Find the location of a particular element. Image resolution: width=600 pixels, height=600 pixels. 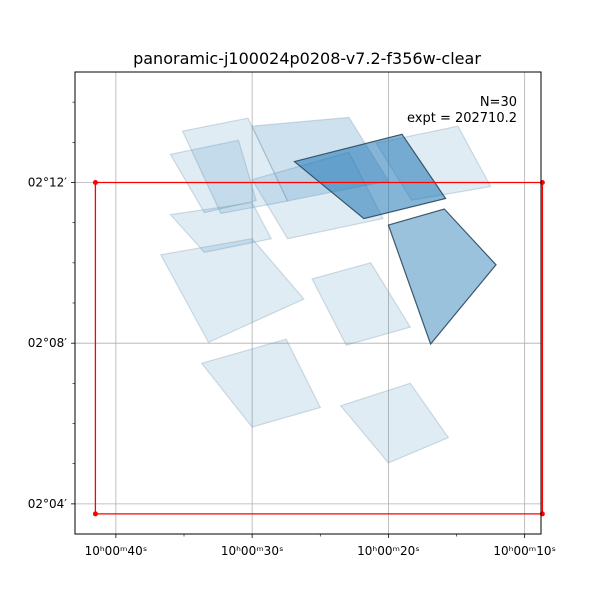

x-tick-label: 10ʰ00ᵐ10ˢ is located at coordinates (524, 551).